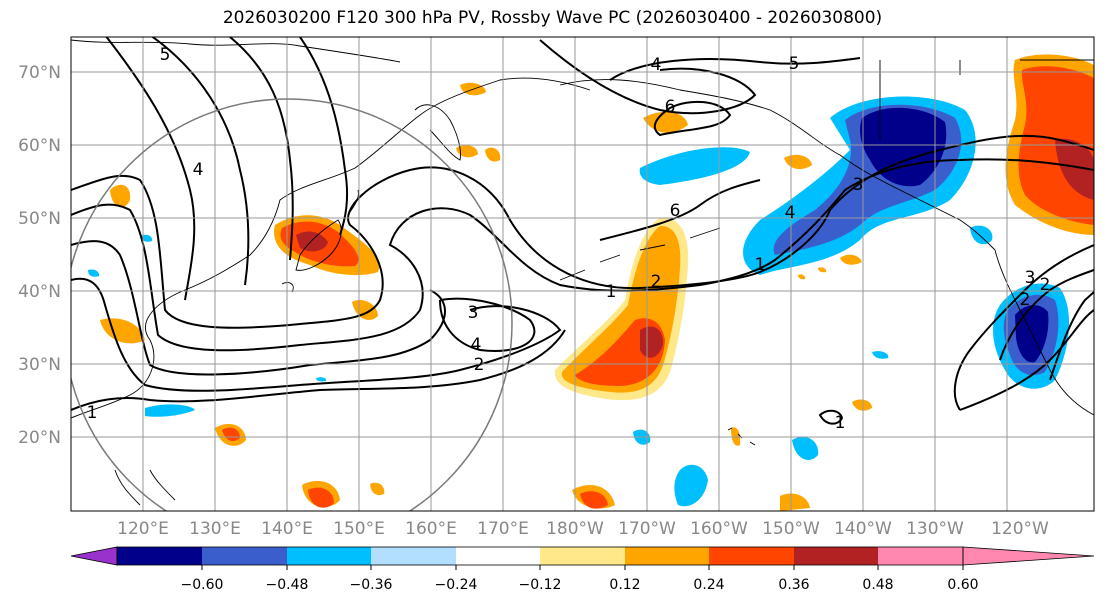 Image resolution: width=1105 pixels, height=604 pixels. Describe the element at coordinates (437, 132) in the screenshot. I see `kamchatka-coastline` at that location.